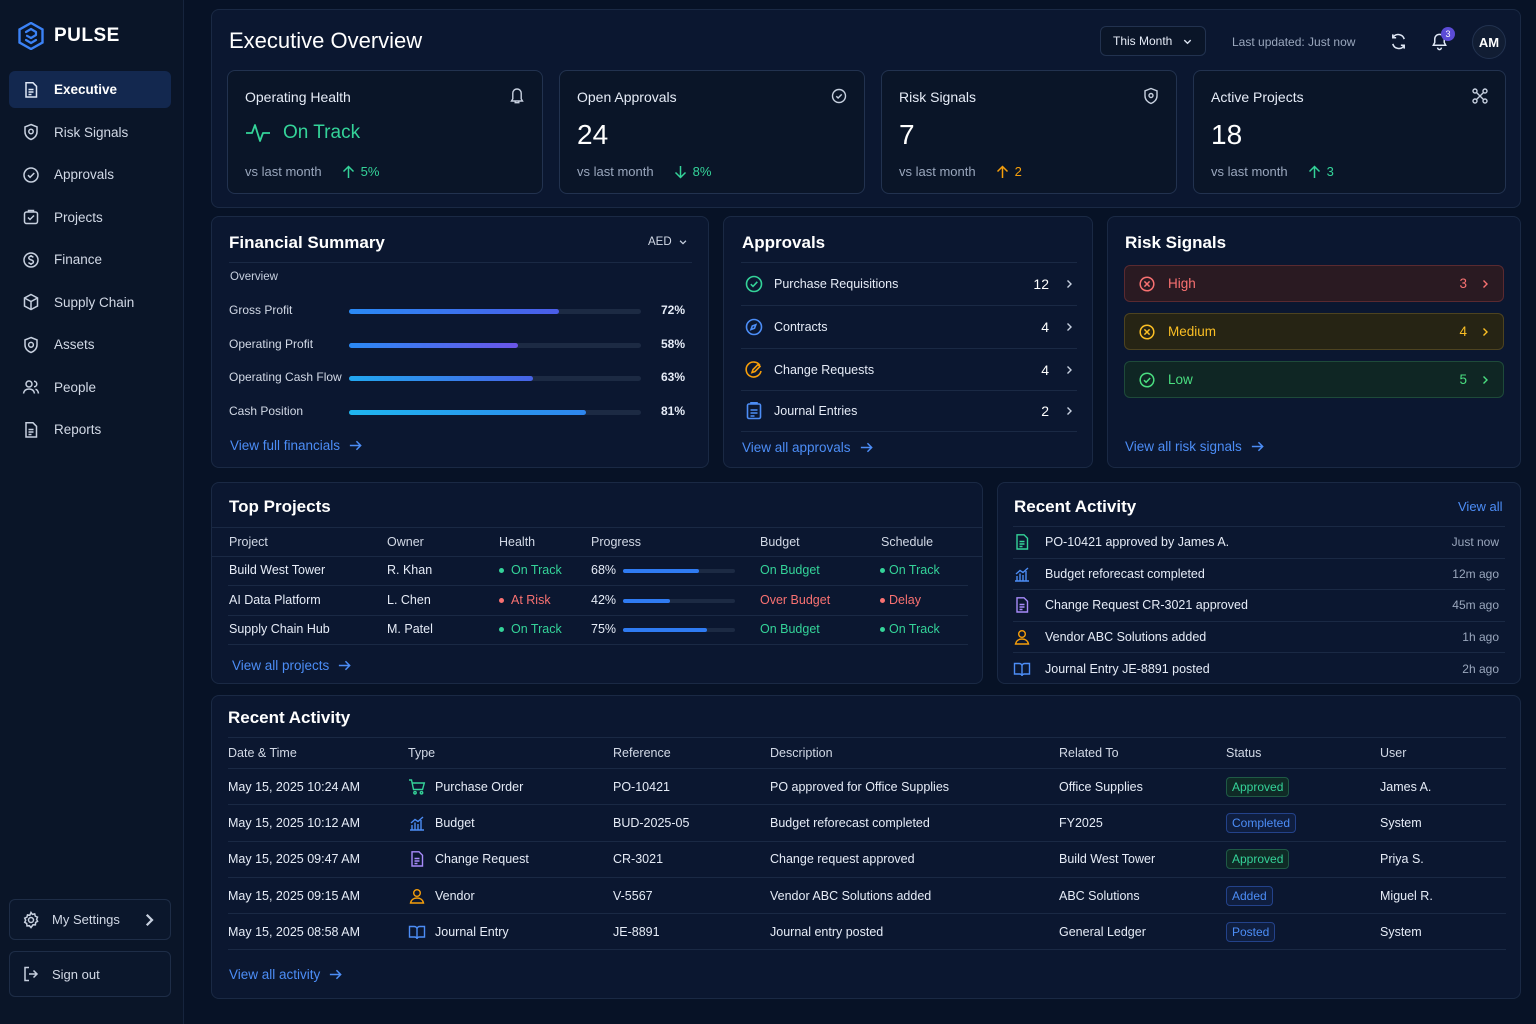  Describe the element at coordinates (455, 822) in the screenshot. I see `activity-type-label: Budget` at that location.